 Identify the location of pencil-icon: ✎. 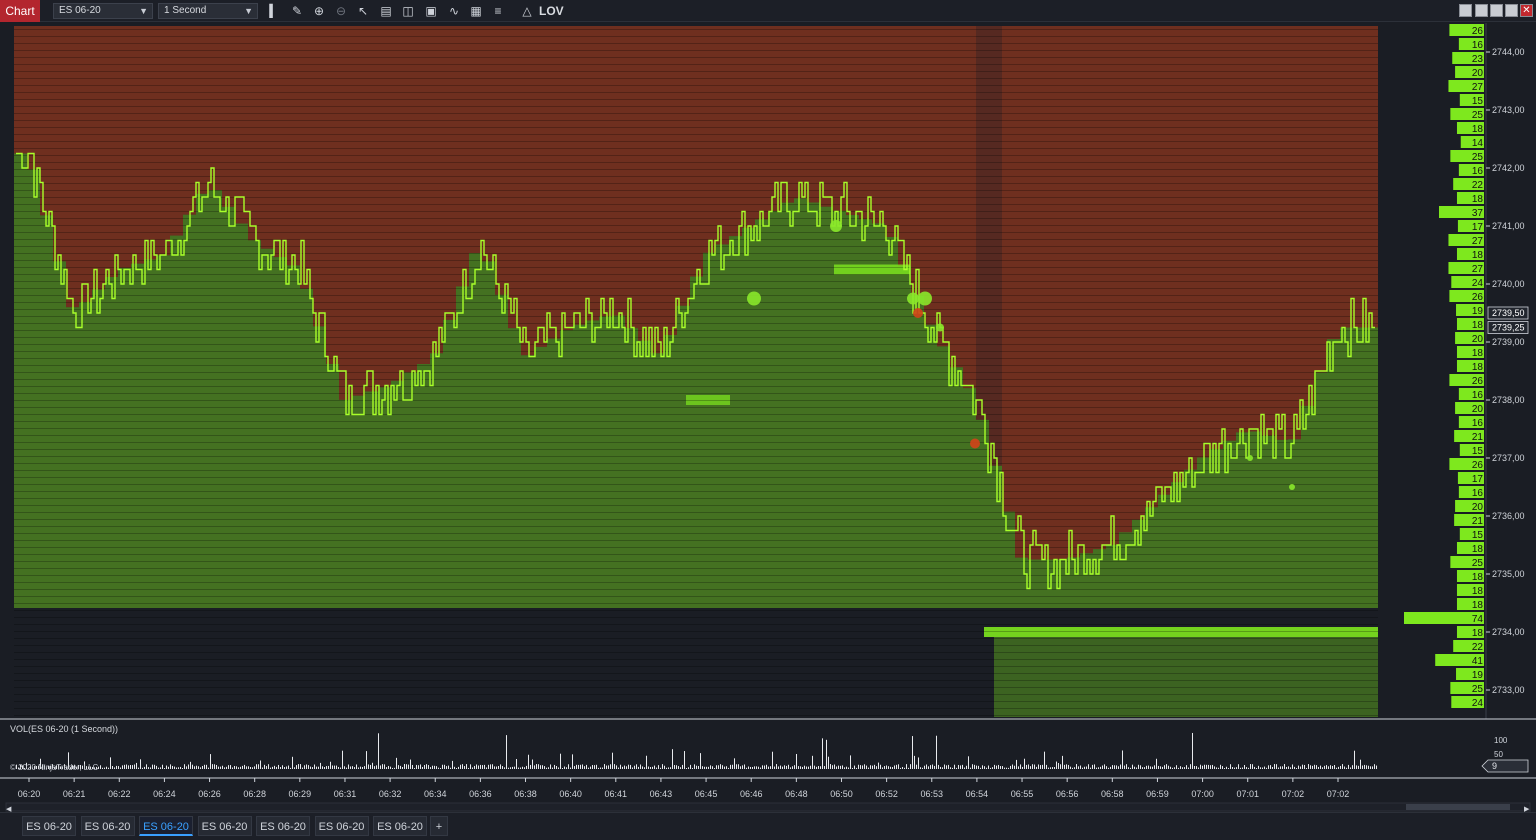
(297, 11).